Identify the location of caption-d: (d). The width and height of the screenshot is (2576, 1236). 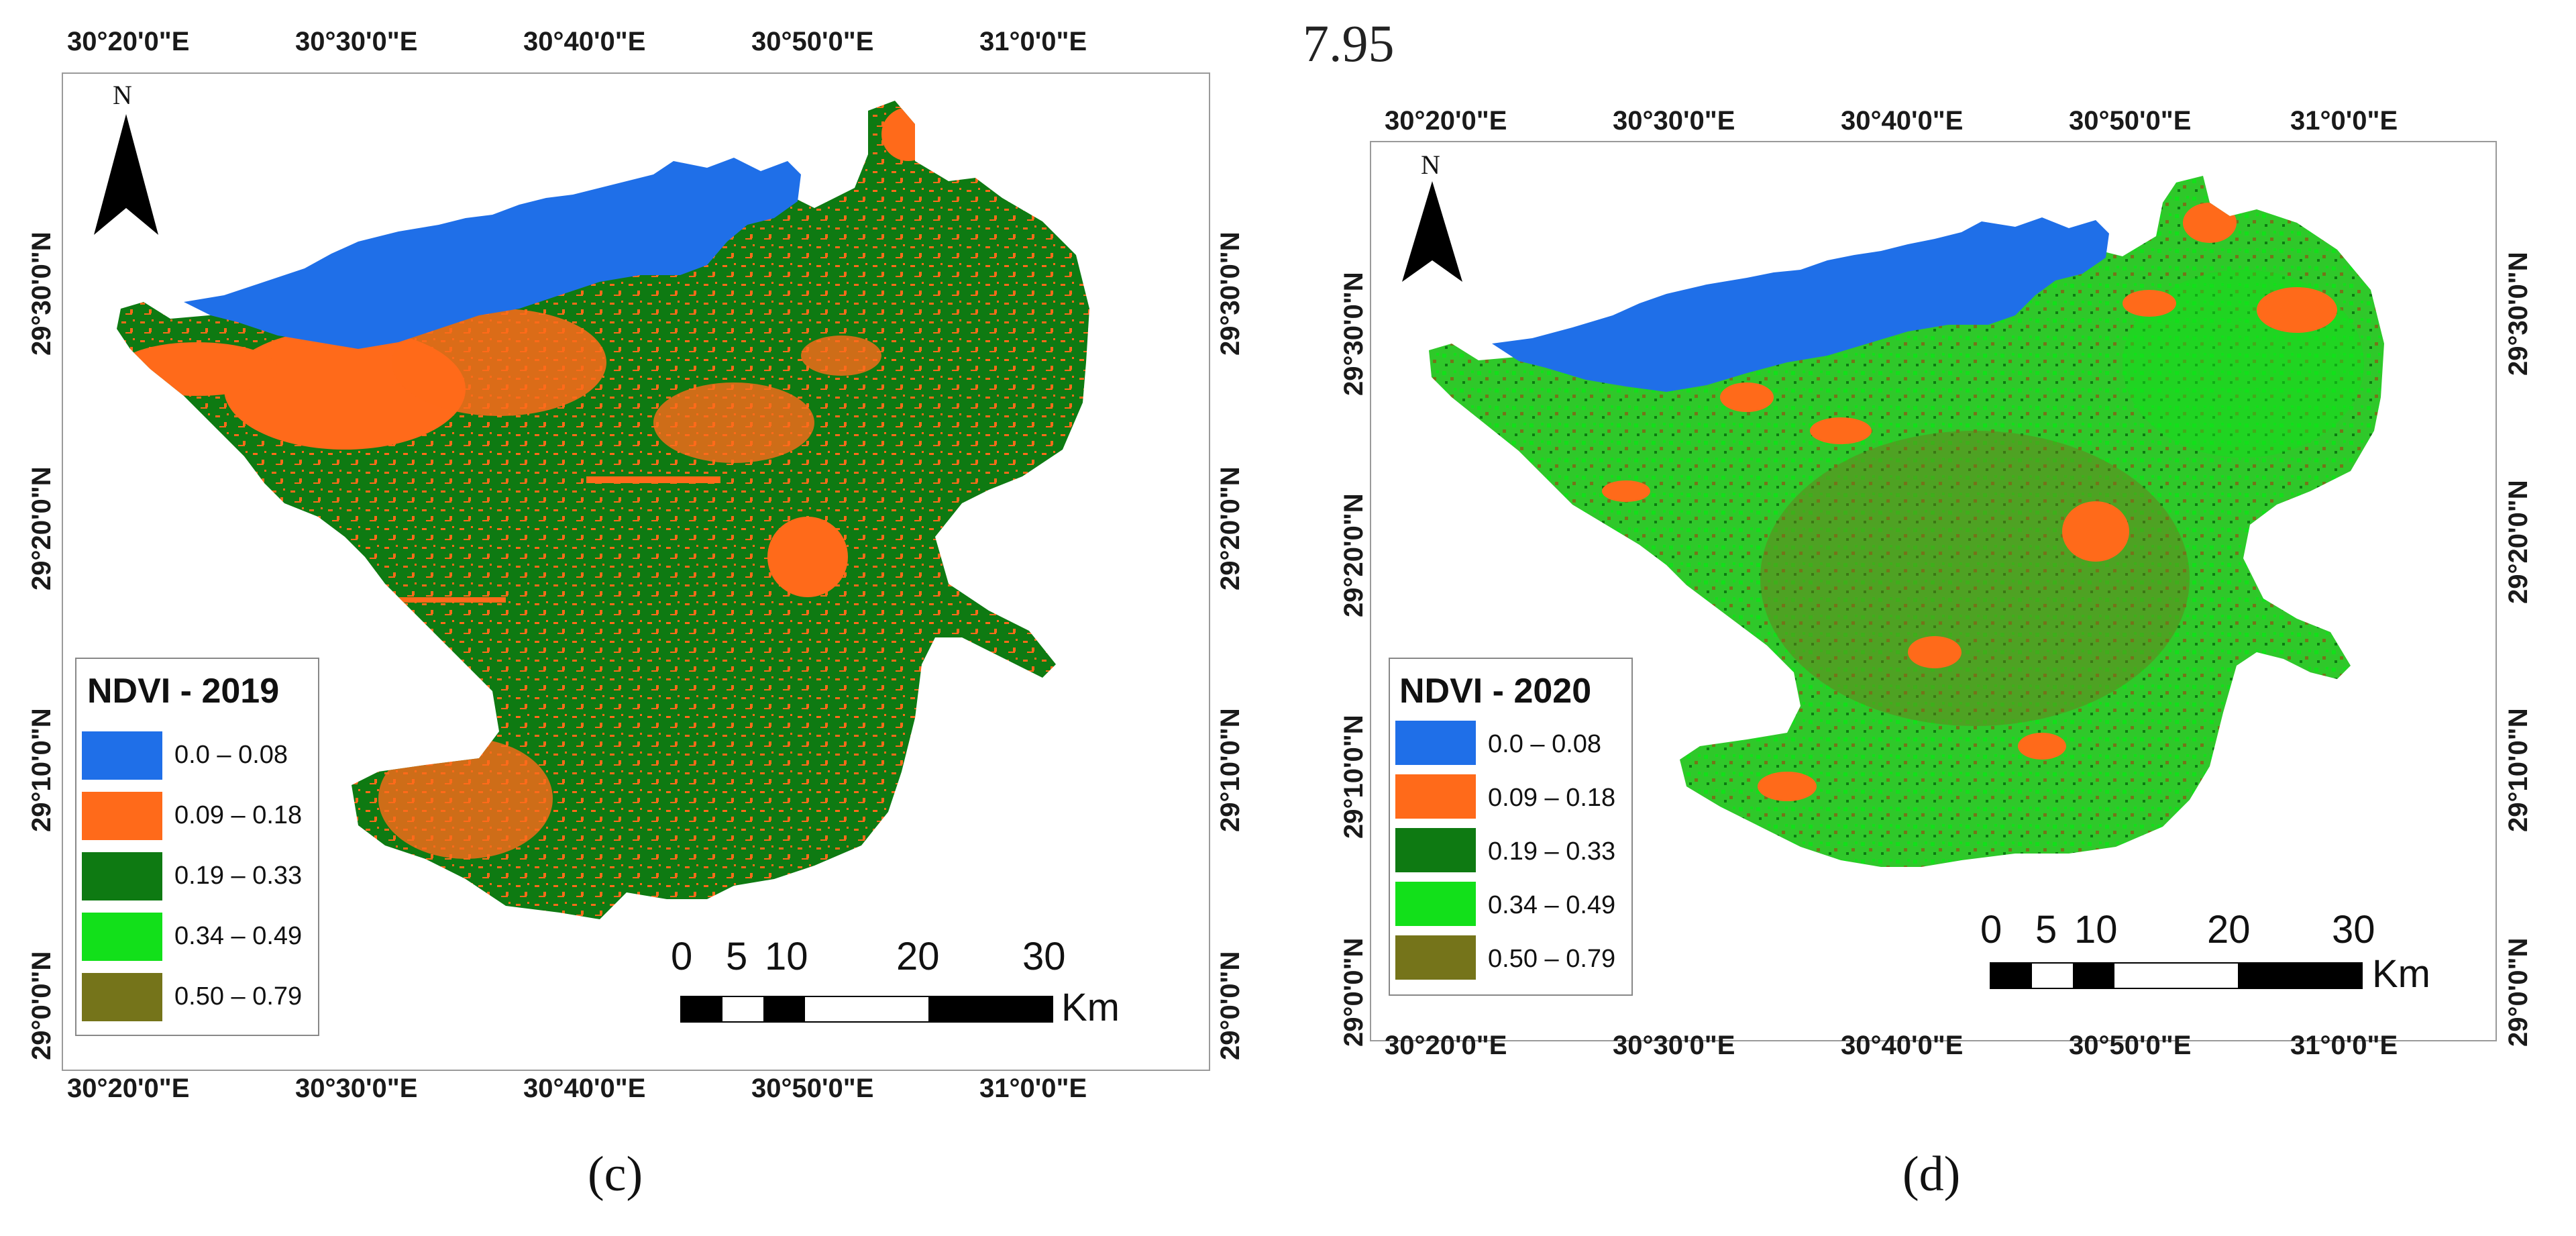
(1931, 1174).